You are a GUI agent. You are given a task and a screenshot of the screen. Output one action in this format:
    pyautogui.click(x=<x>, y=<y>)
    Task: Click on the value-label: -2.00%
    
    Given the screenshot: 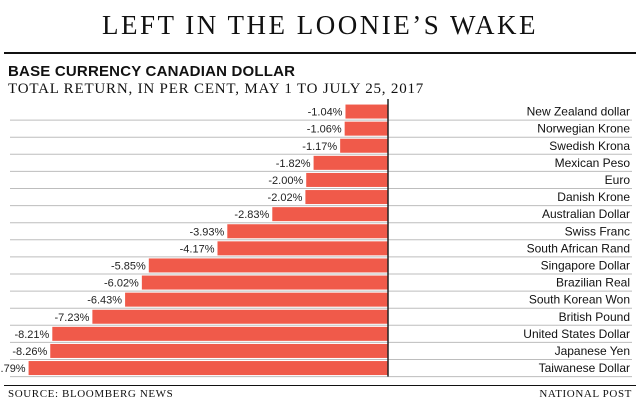 What is the action you would take?
    pyautogui.click(x=285, y=181)
    